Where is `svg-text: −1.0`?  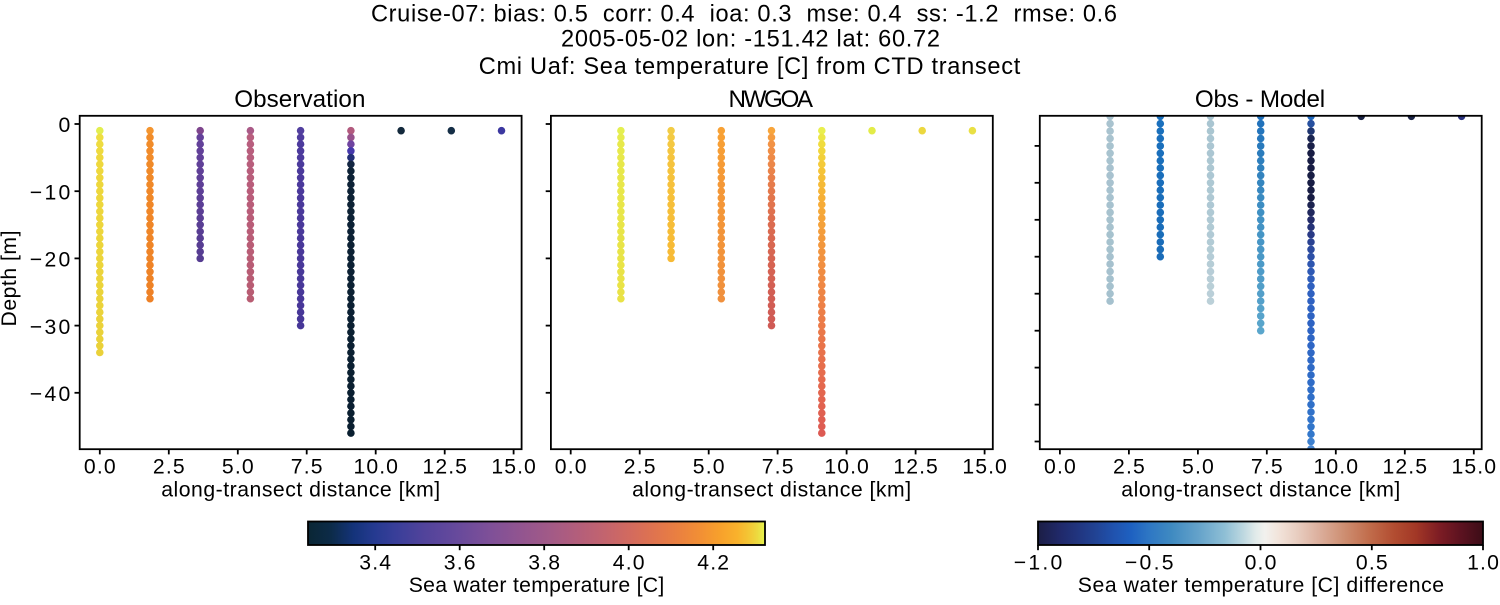
svg-text: −1.0 is located at coordinates (1038, 562).